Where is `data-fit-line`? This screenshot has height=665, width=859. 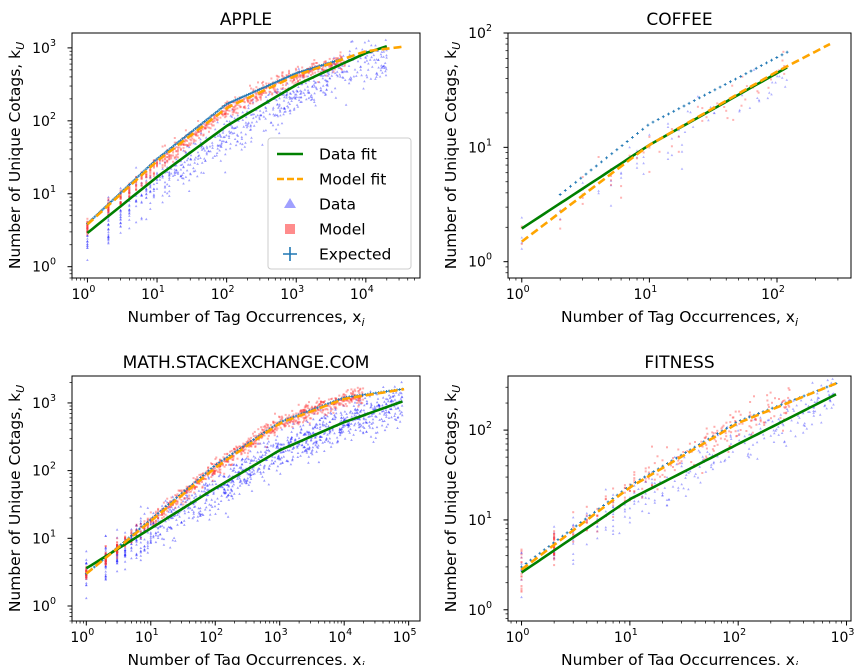 data-fit-line is located at coordinates (678, 483).